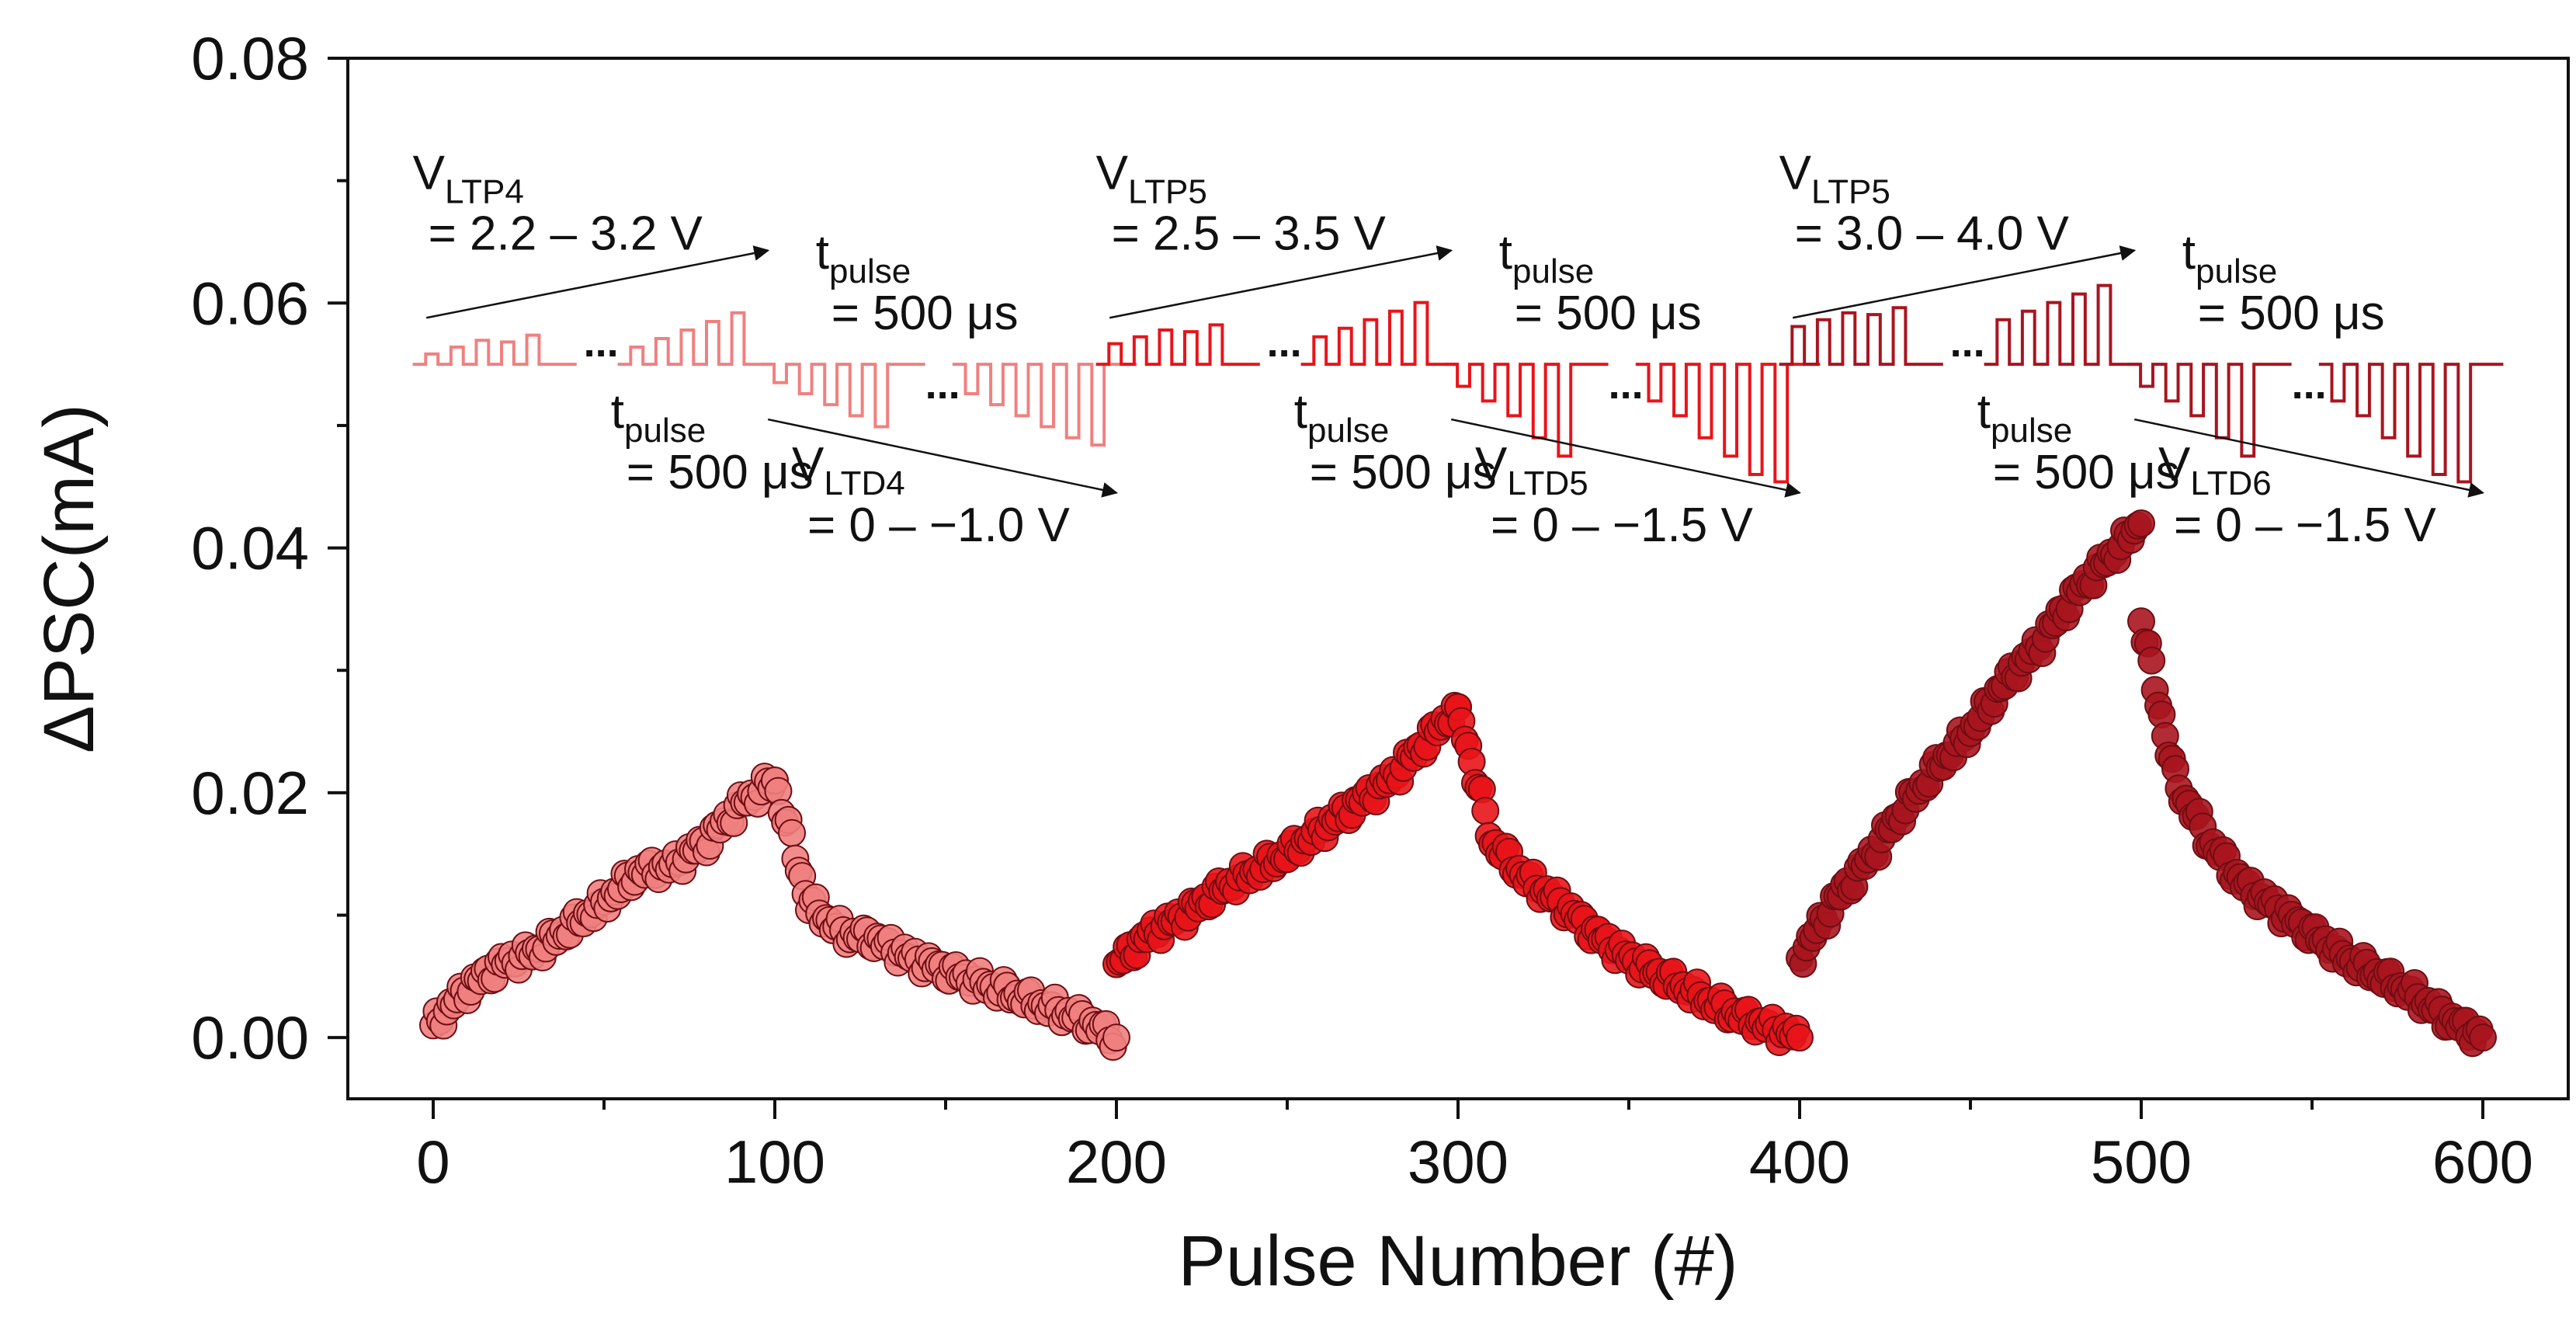 The image size is (2576, 1324). Describe the element at coordinates (1249, 234) in the screenshot. I see `v_ltp-value: = 2.5 – 3.5 V` at that location.